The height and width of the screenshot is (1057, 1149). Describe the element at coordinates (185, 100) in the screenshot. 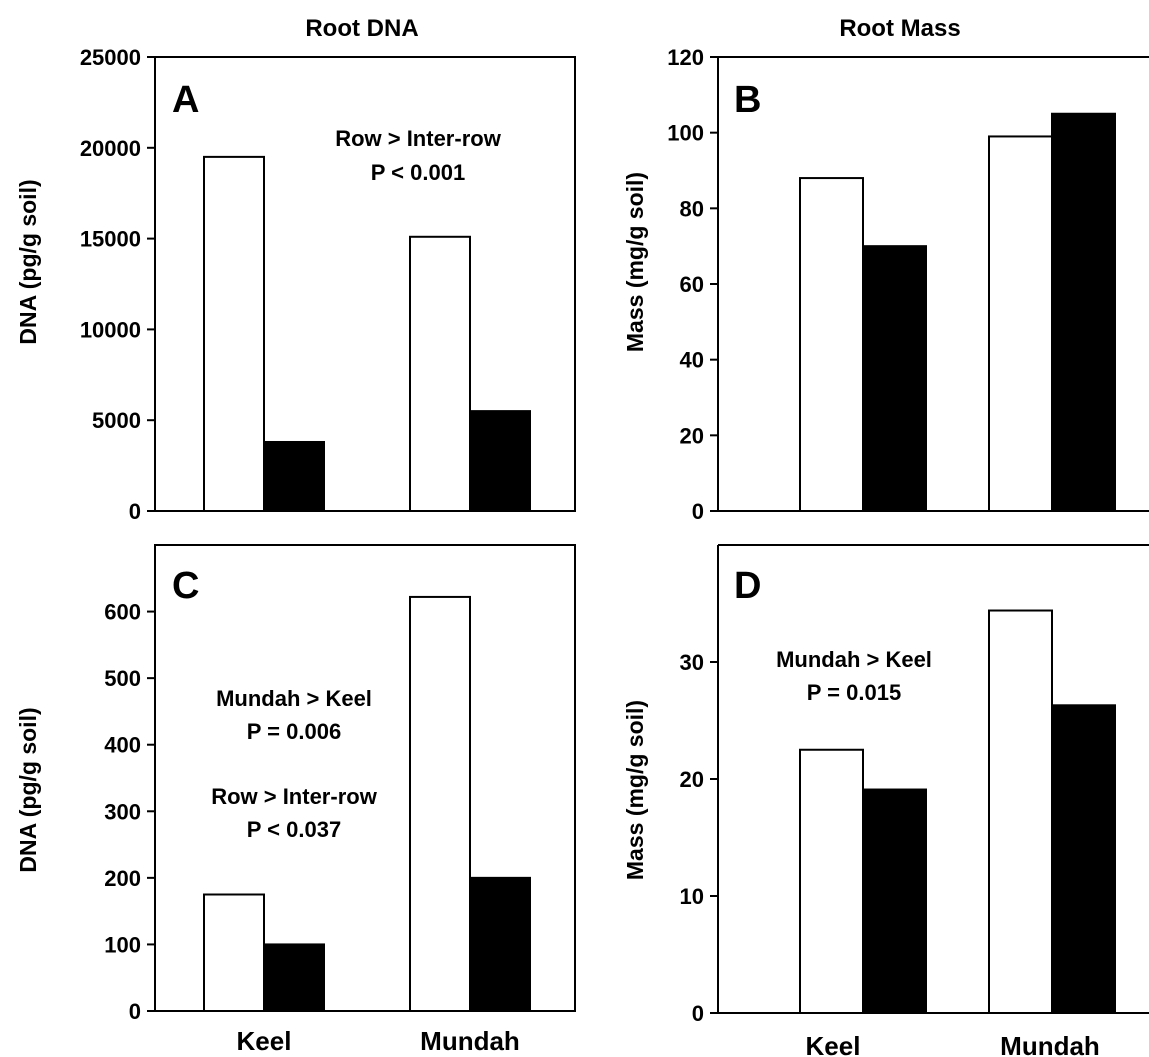

I see `panel-a-letter: A` at that location.